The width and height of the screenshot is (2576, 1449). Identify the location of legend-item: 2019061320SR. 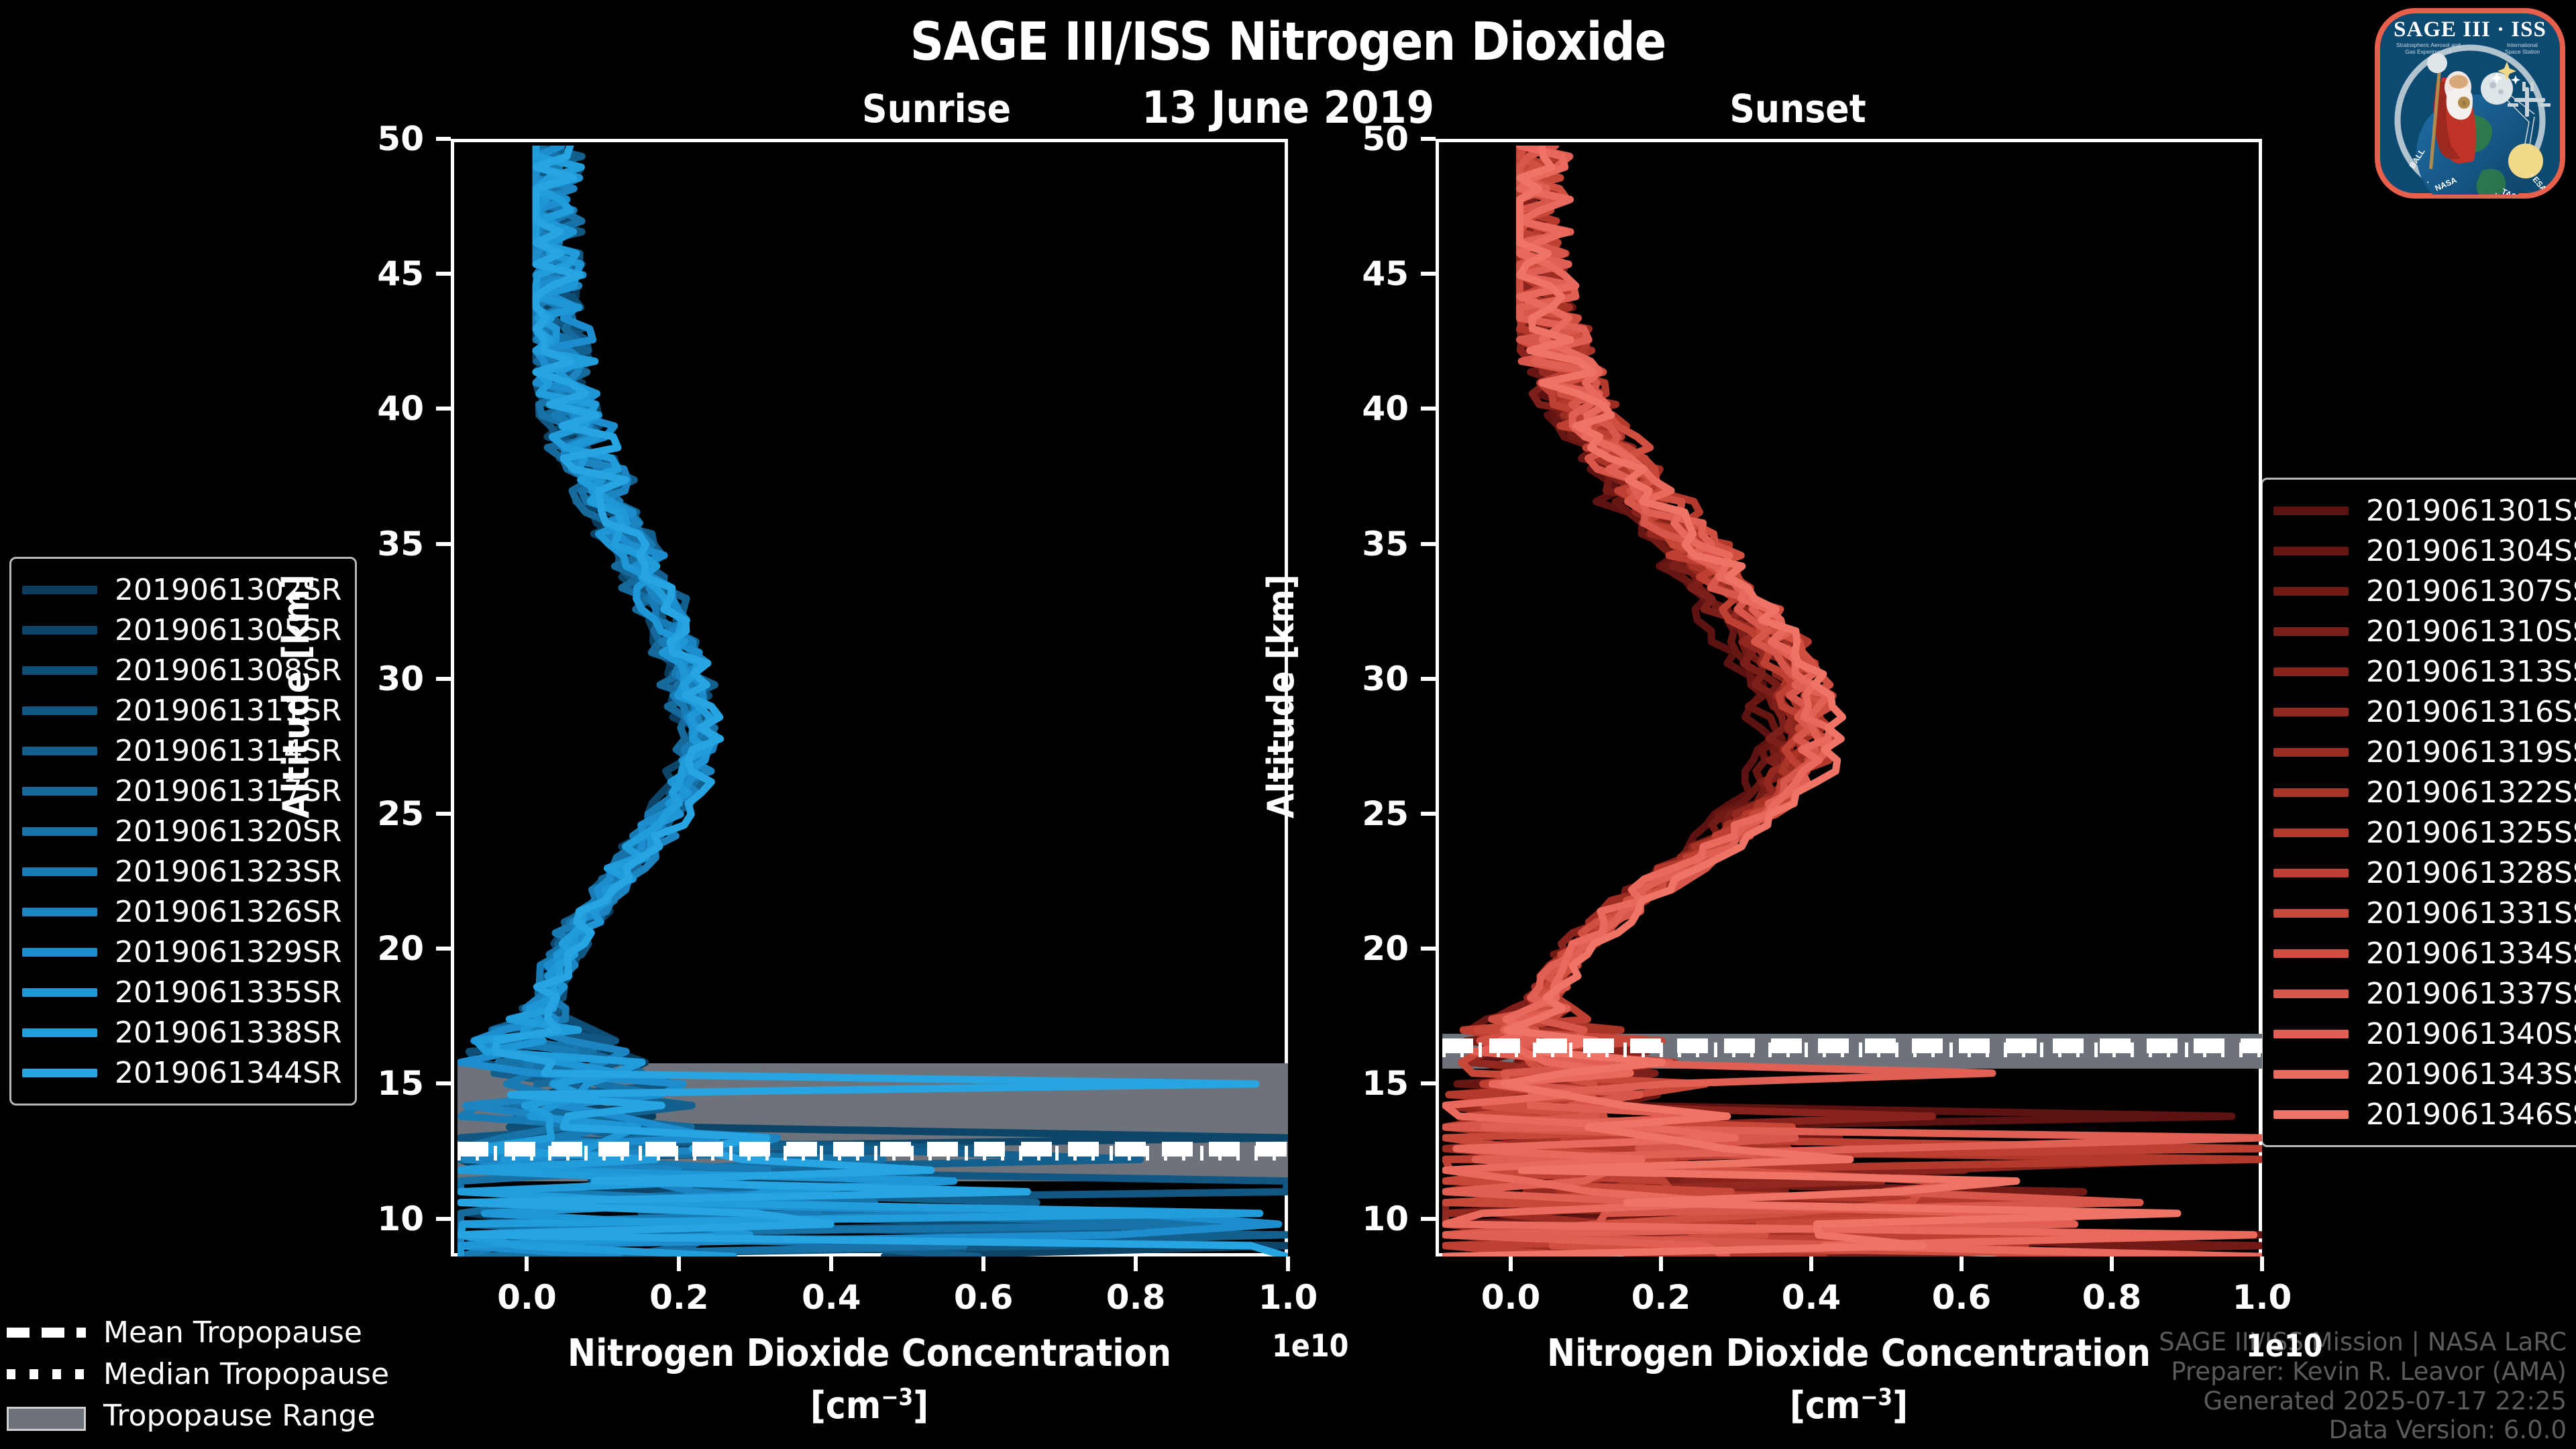
(181, 831).